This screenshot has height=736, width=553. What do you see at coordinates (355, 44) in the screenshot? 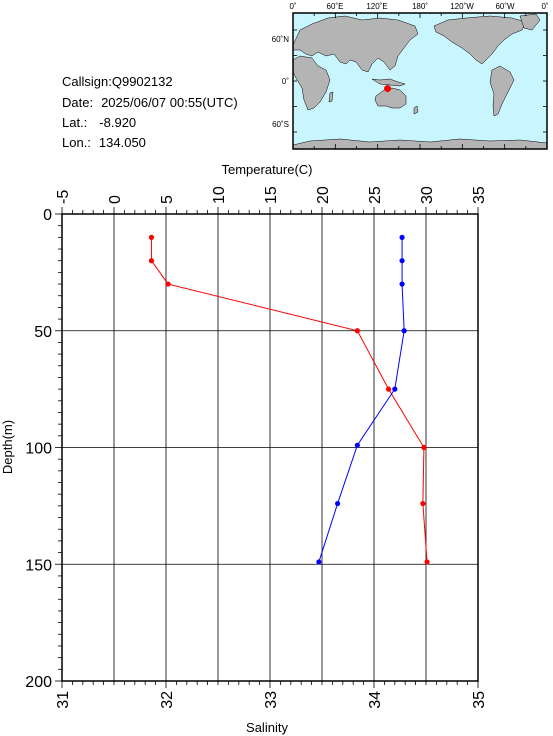
I see `land-europe-asia` at bounding box center [355, 44].